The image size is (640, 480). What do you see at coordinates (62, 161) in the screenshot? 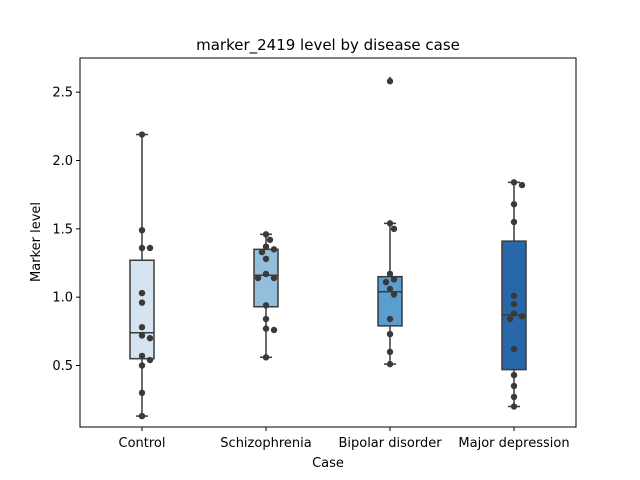
I see `y-tick-label: 2.0` at bounding box center [62, 161].